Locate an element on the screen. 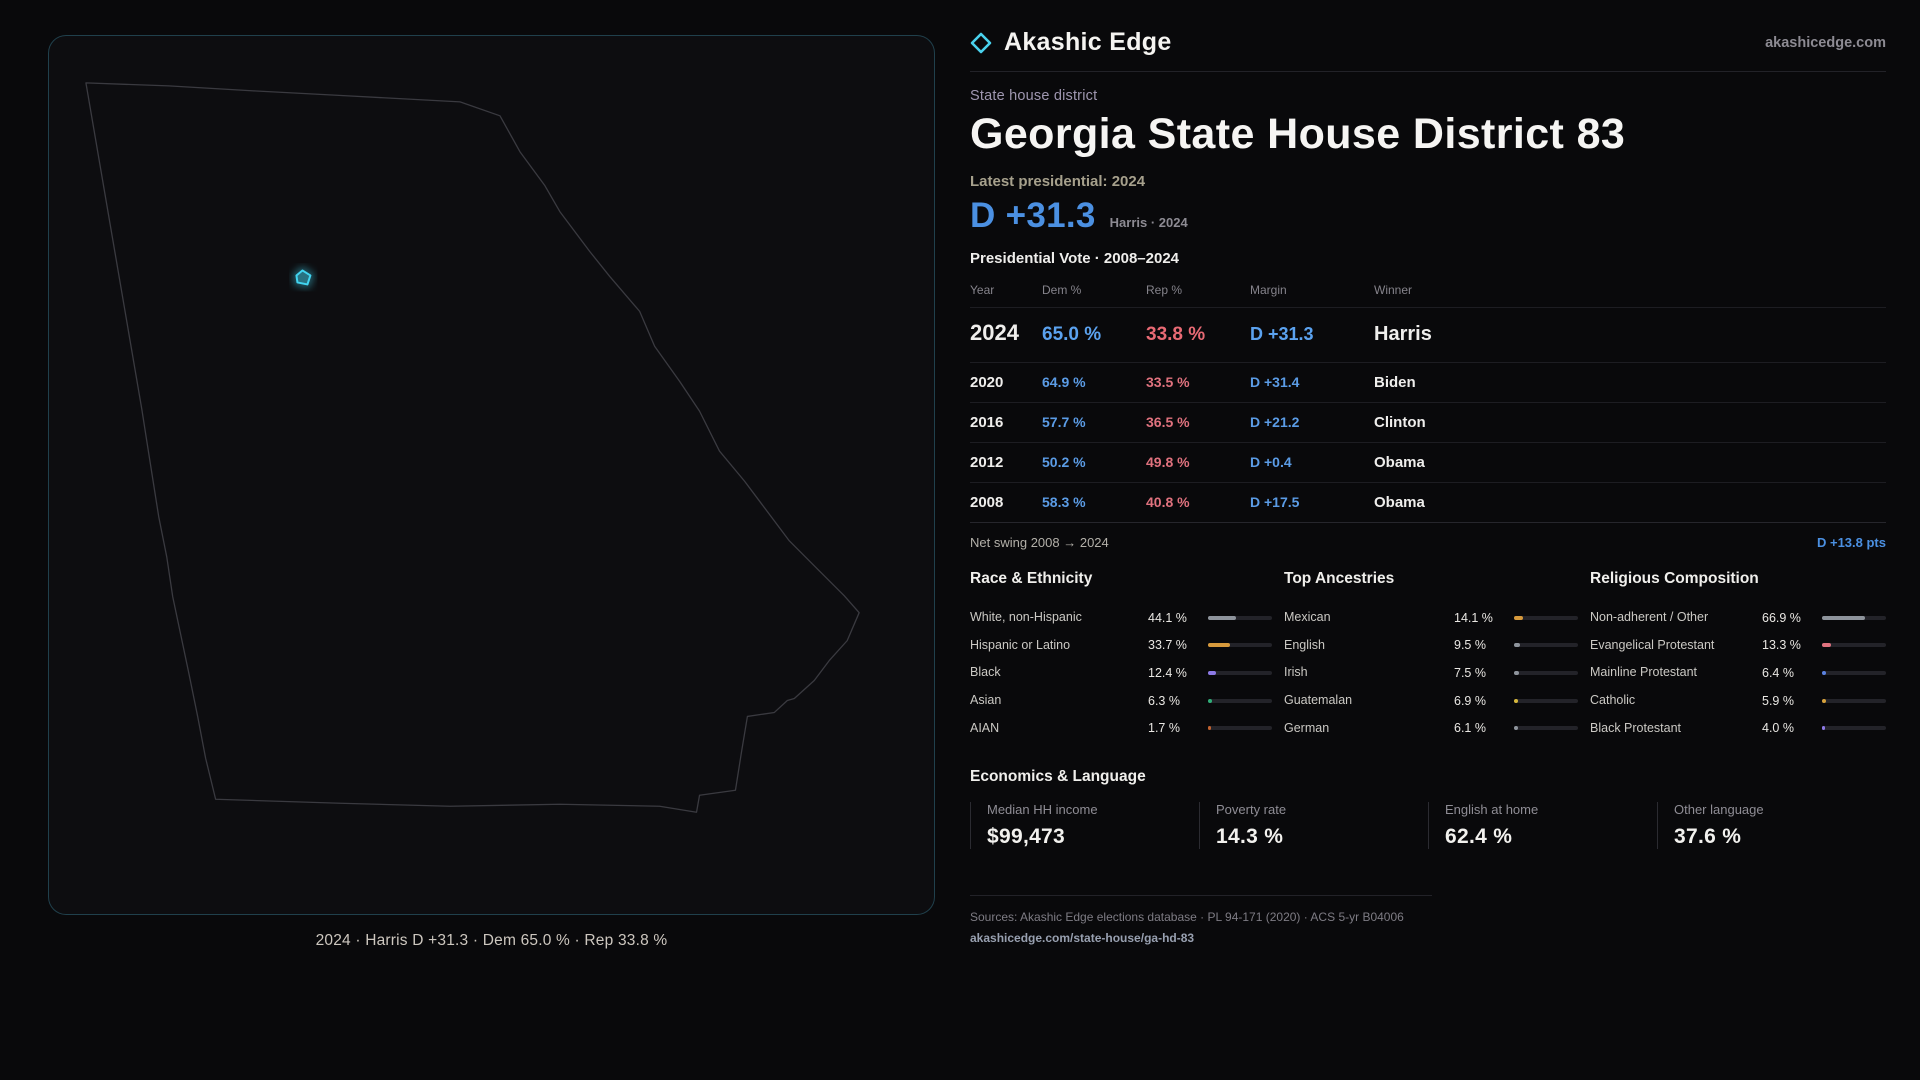  list-item: English 9.5 % is located at coordinates (1431, 646).